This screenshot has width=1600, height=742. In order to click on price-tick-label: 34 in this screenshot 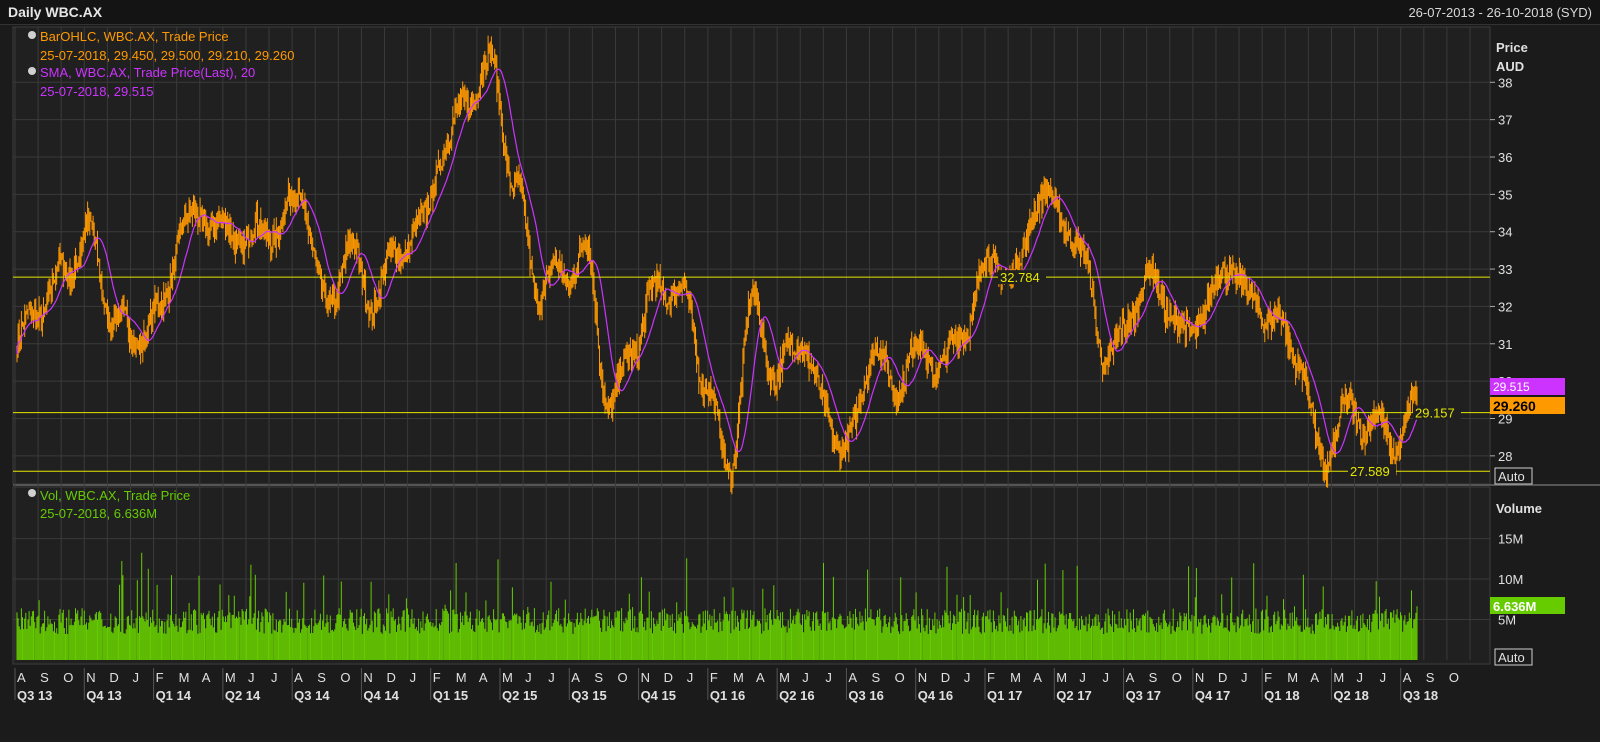, I will do `click(1505, 232)`.